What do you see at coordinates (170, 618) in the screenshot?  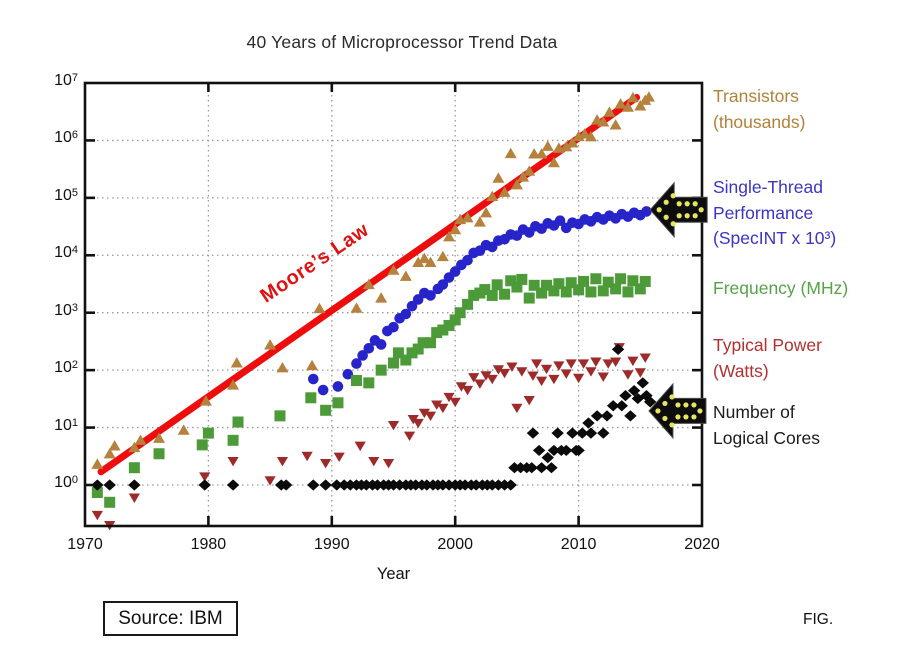 I see `source-box: Source: IBM` at bounding box center [170, 618].